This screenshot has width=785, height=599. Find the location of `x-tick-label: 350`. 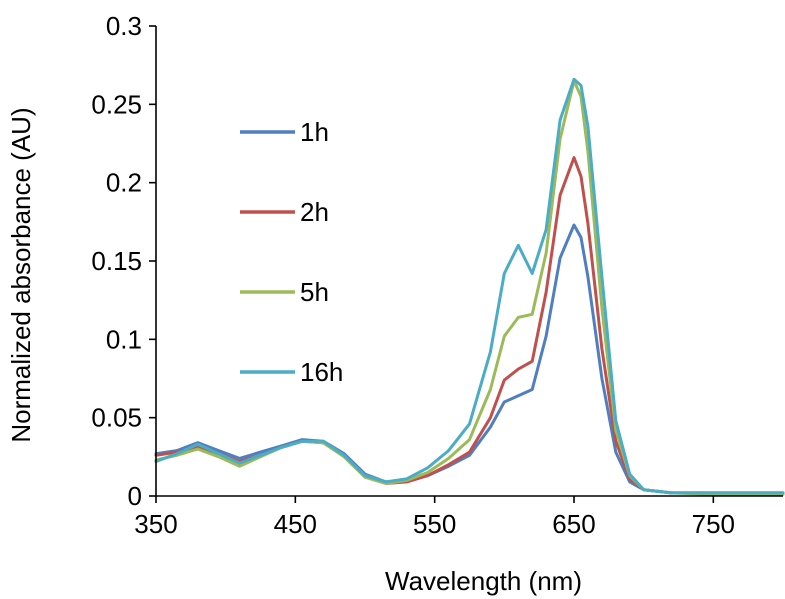

x-tick-label: 350 is located at coordinates (155, 524).